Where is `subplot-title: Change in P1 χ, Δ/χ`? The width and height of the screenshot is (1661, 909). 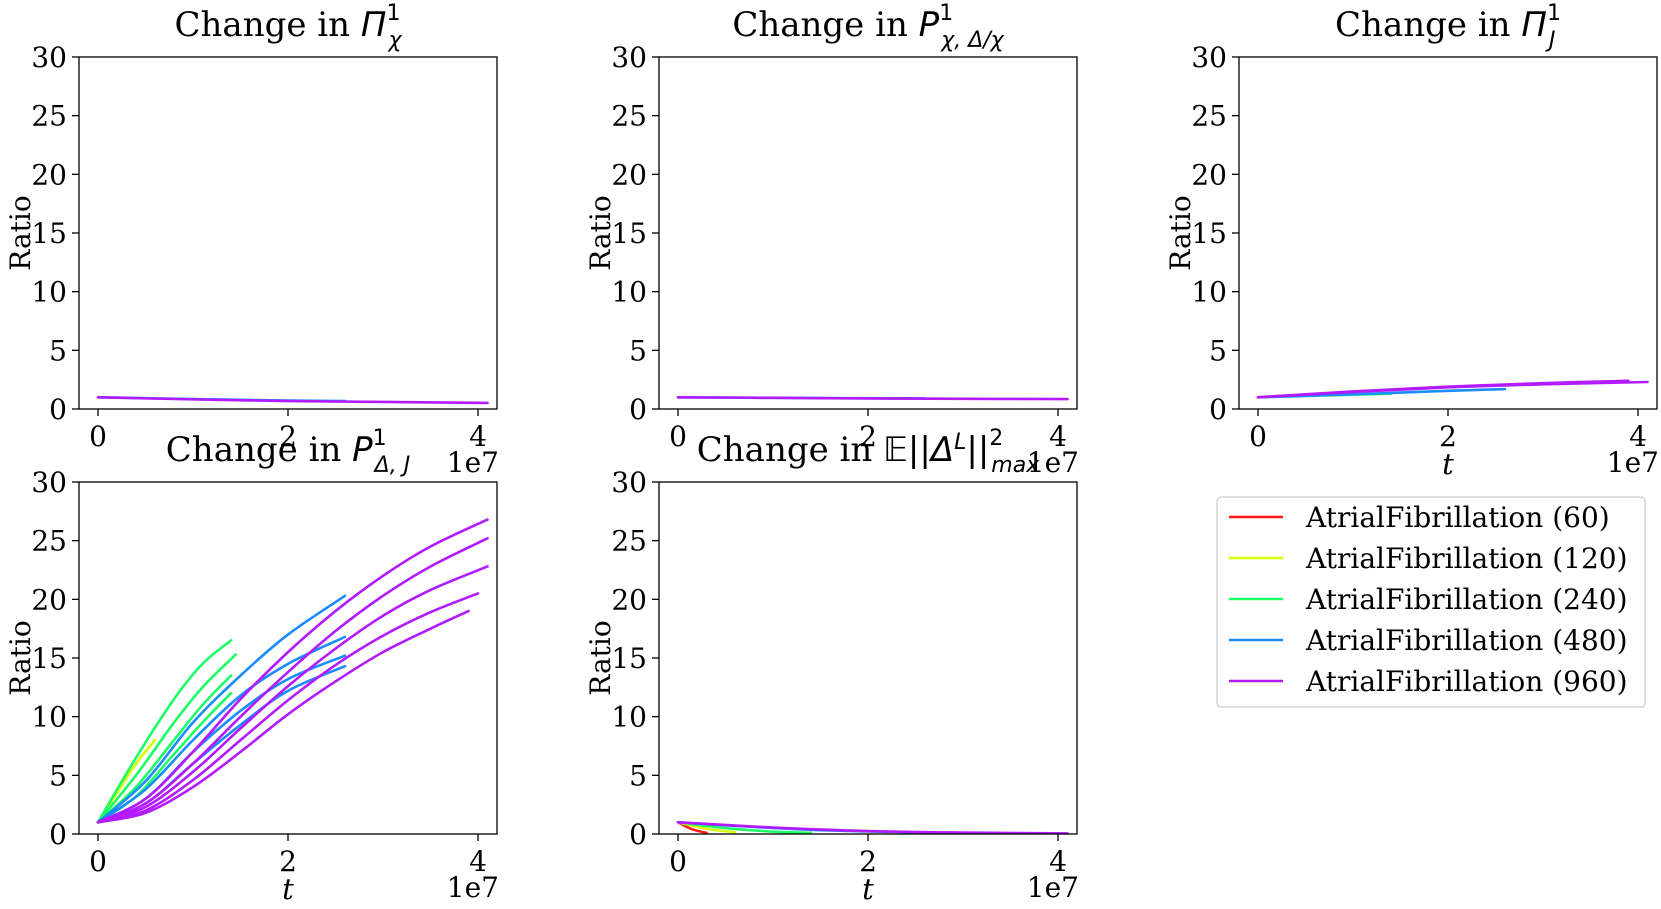
subplot-title: Change in P1 χ, Δ/χ is located at coordinates (868, 27).